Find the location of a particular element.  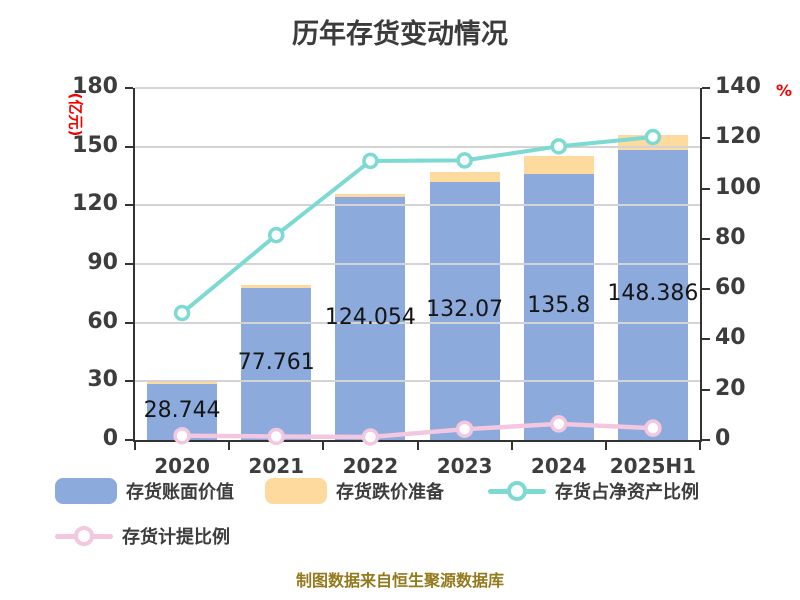

footer-note: 制图数据来自恒生聚源数据库 is located at coordinates (399, 580).